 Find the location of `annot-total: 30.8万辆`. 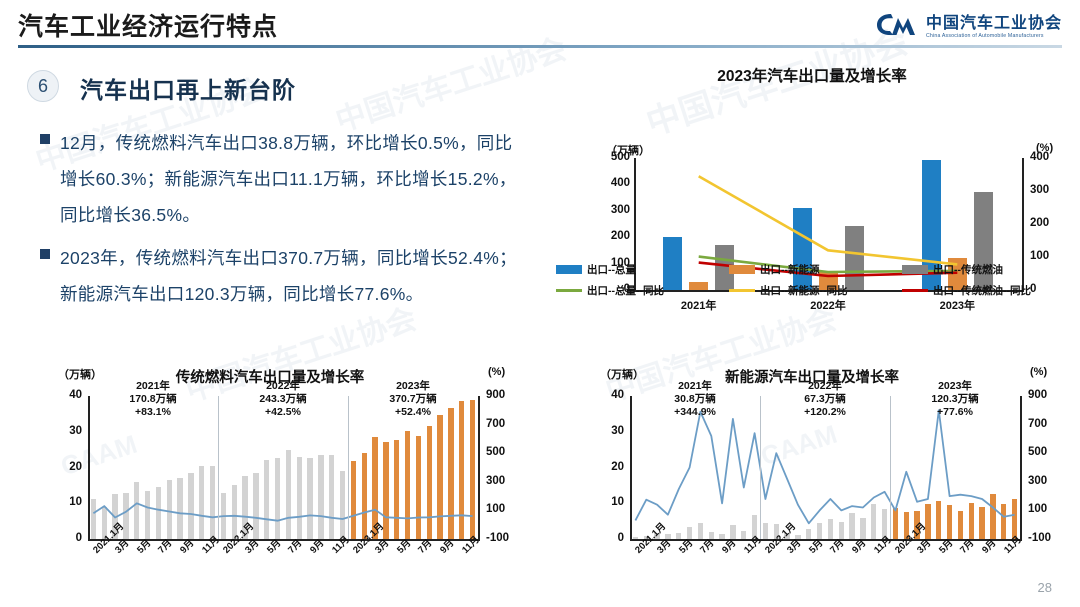

annot-total: 30.8万辆 is located at coordinates (695, 399).